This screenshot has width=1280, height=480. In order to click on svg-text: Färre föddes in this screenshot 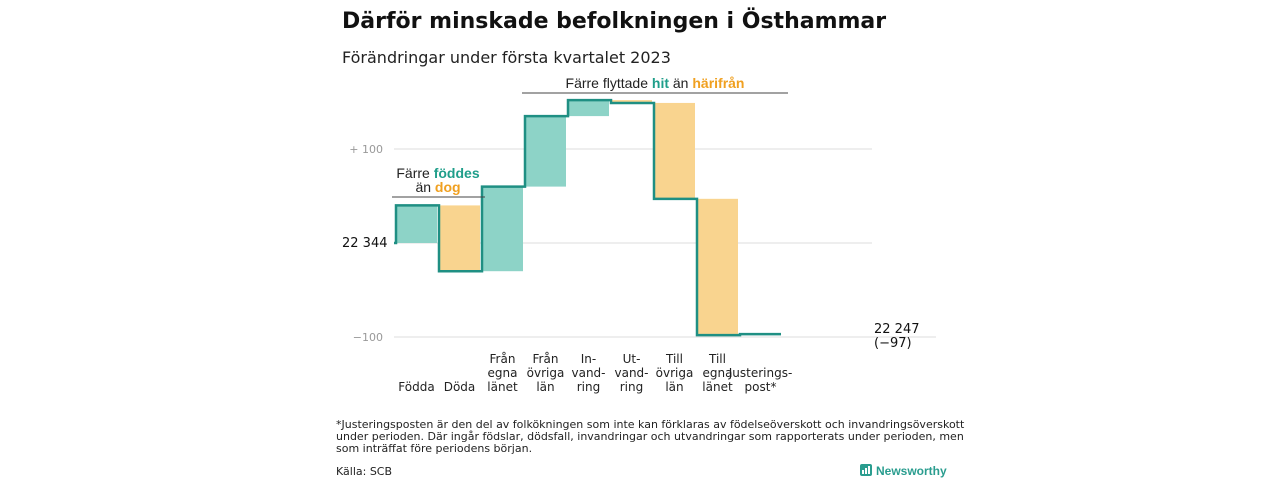, I will do `click(437, 173)`.